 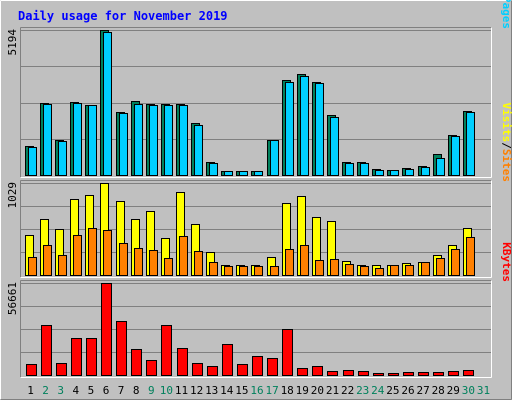 I want to click on legend-entry-pages: Pages, so click(x=506, y=14).